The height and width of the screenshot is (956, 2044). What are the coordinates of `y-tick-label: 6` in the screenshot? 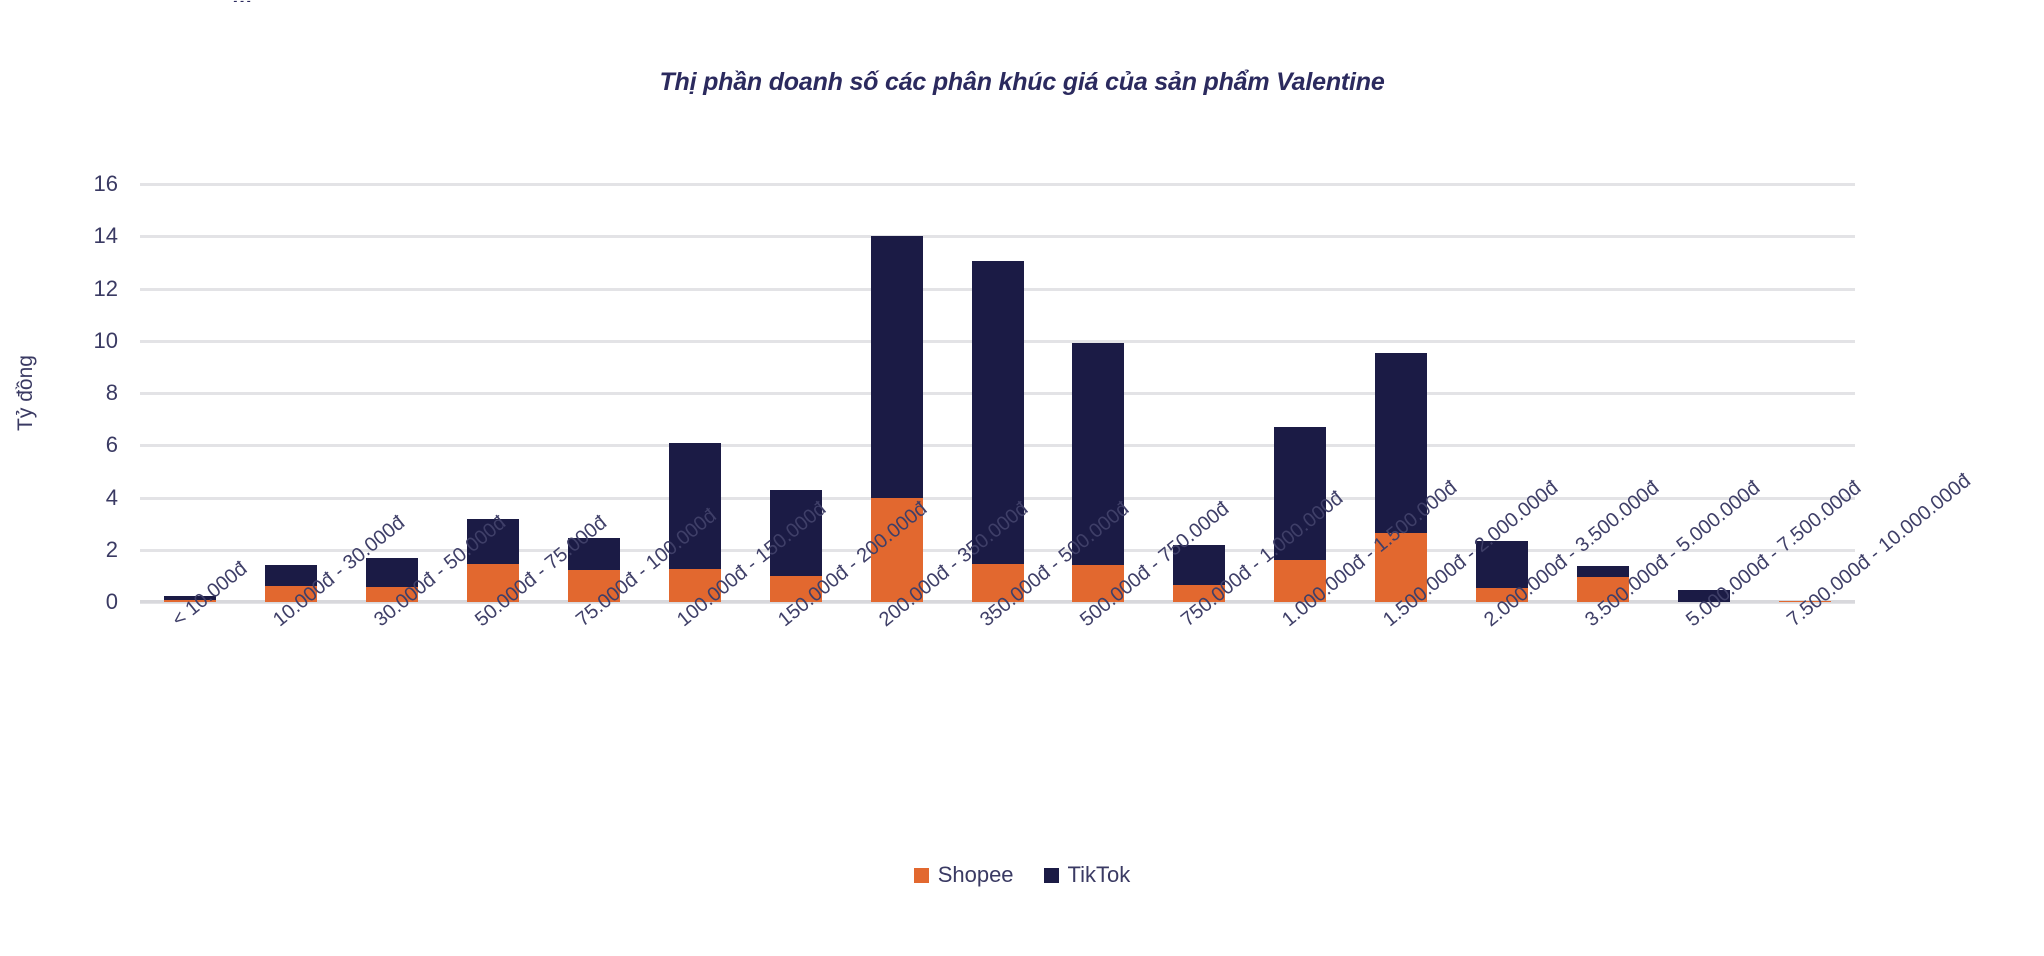 It's located at (111, 445).